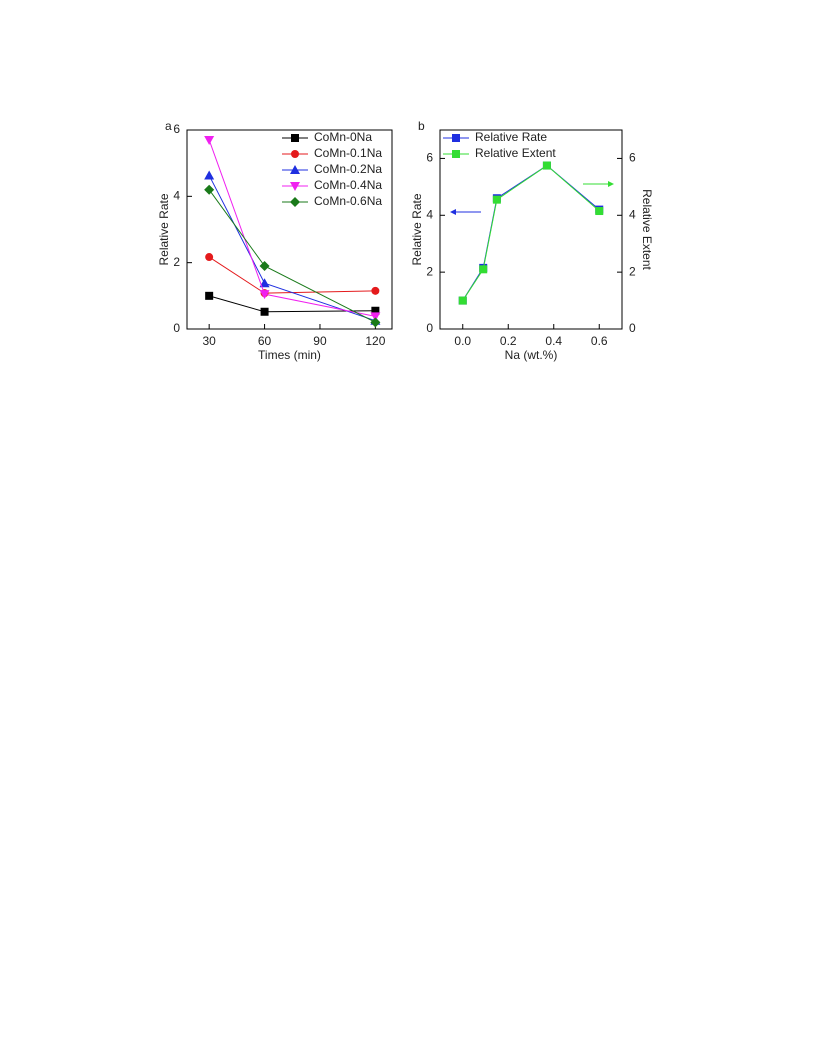 The width and height of the screenshot is (816, 1056). Describe the element at coordinates (531, 355) in the screenshot. I see `x-axis-label: Na (wt.%)` at that location.